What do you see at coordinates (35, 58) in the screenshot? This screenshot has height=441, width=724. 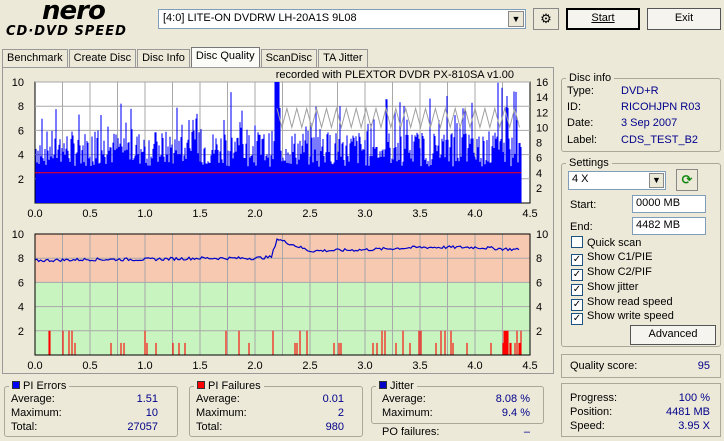 I see `tab-benchmark: Benchmark` at bounding box center [35, 58].